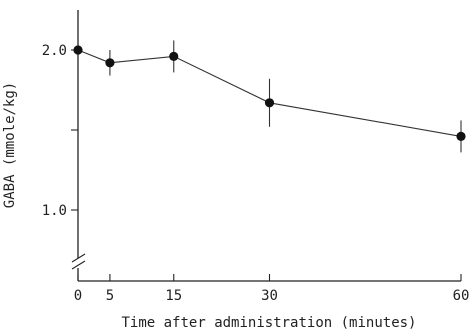 Image resolution: width=471 pixels, height=334 pixels. What do you see at coordinates (110, 296) in the screenshot?
I see `x-tick-label: 5` at bounding box center [110, 296].